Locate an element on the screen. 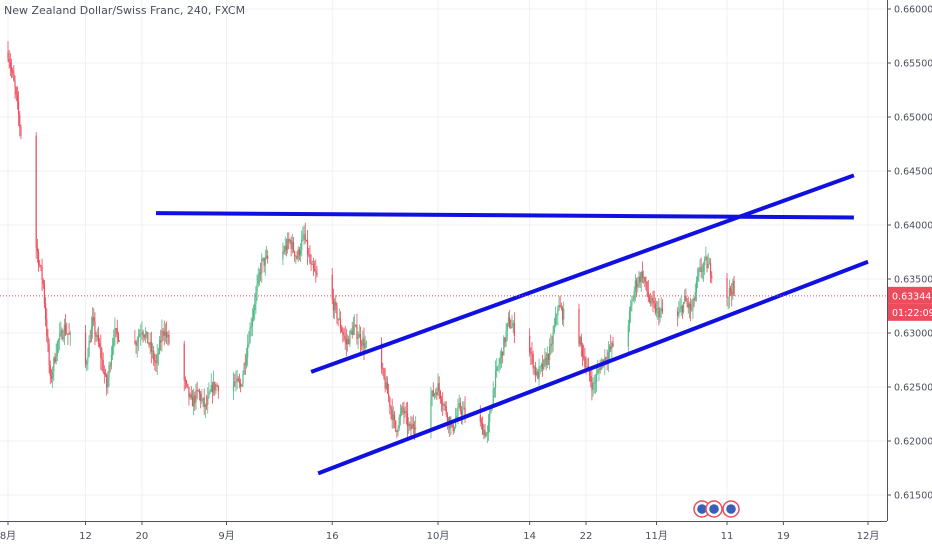  price-tick-label: 0.63500 is located at coordinates (913, 280).